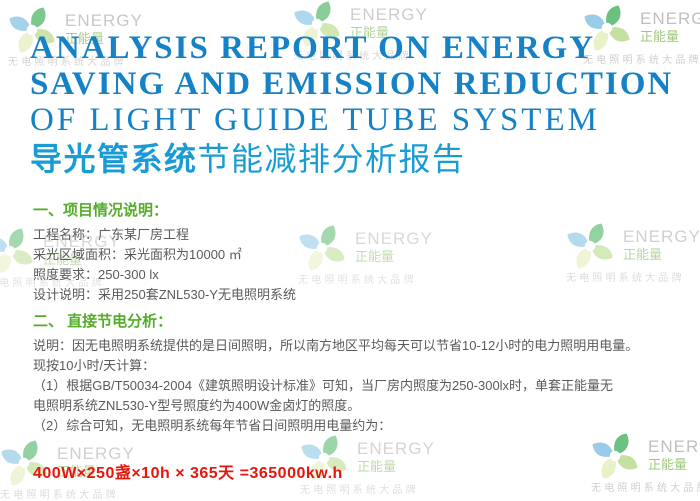 This screenshot has width=700, height=501. I want to click on energy-saving-formula: 400W×250盏×10h × 365天 =365000kw.h, so click(188, 473).